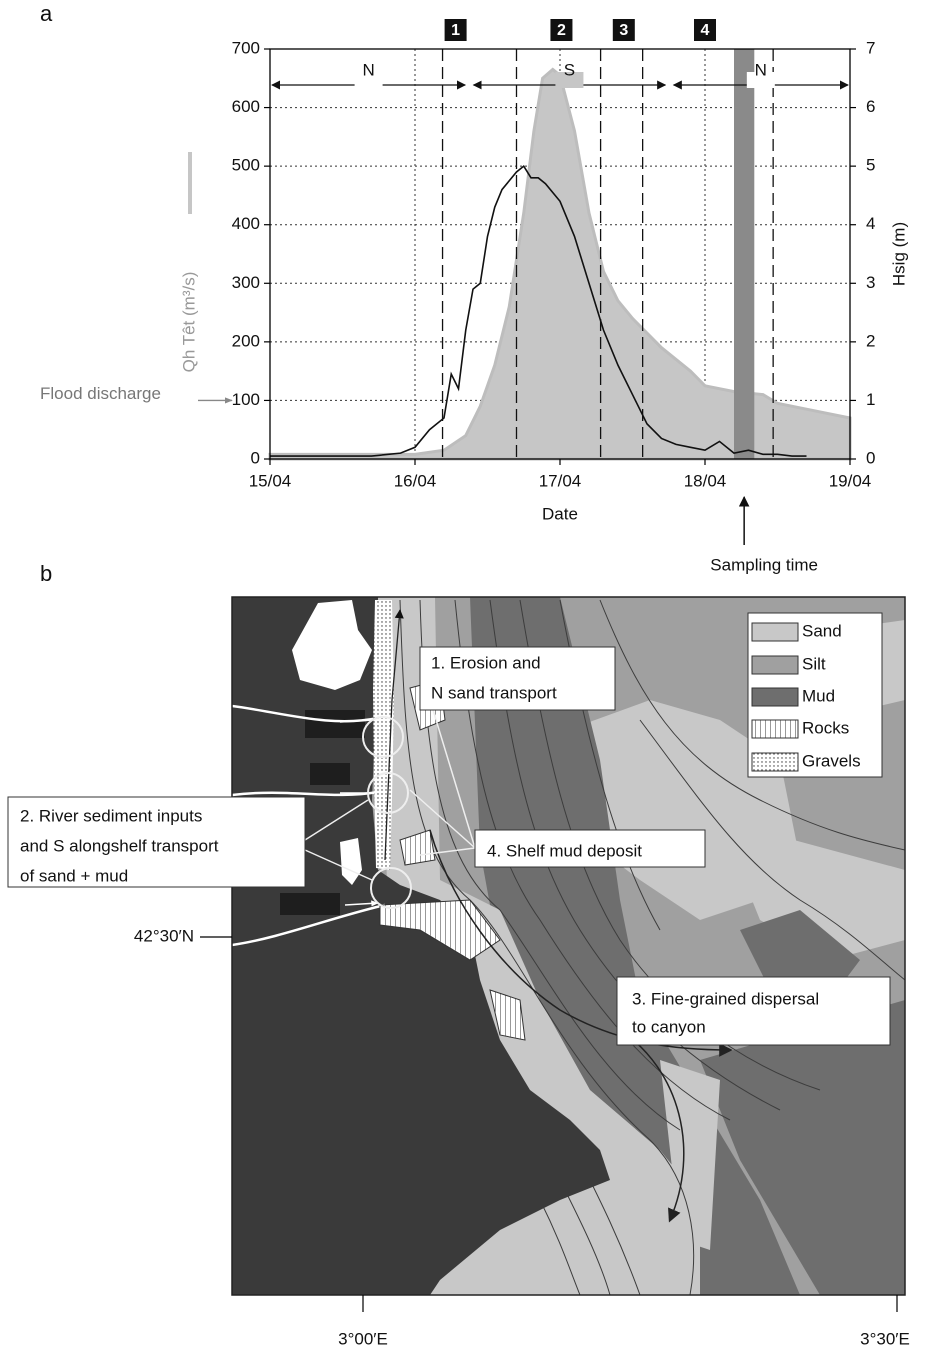 The width and height of the screenshot is (926, 1354). Describe the element at coordinates (744, 254) in the screenshot. I see `sampling-bar` at that location.